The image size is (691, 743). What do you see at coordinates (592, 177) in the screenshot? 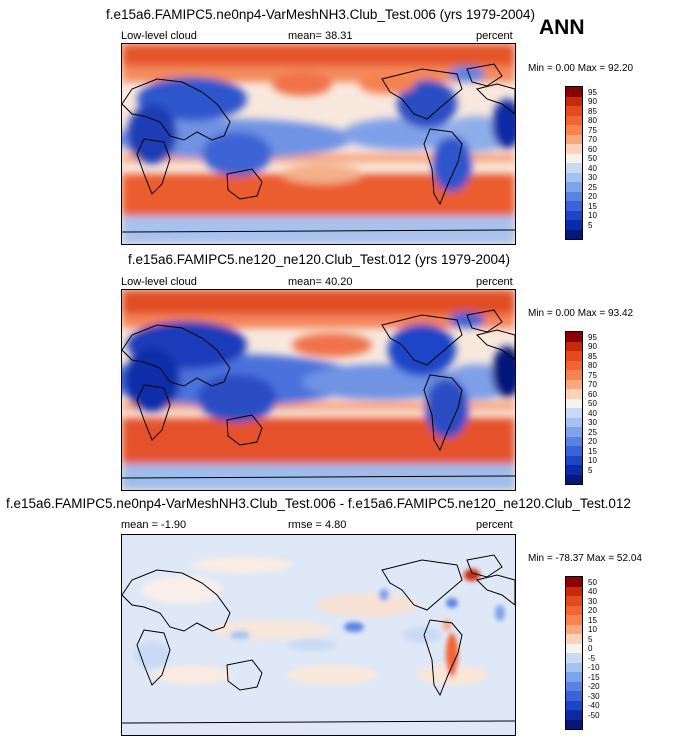
I see `panel1-colorbar-label: 30` at bounding box center [592, 177].